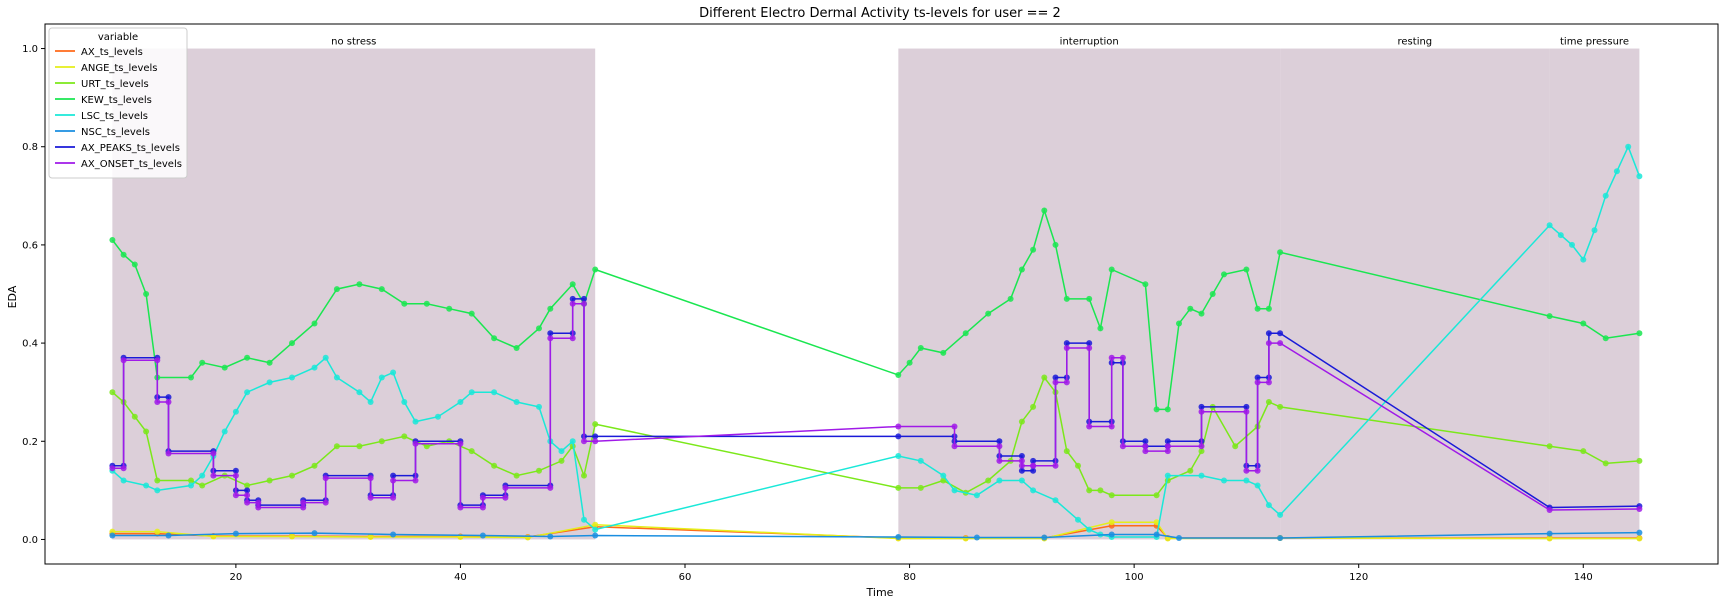 Image resolution: width=1725 pixels, height=604 pixels. I want to click on legend-label-kew-ts-levels: KEW_ts_levels, so click(116, 100).